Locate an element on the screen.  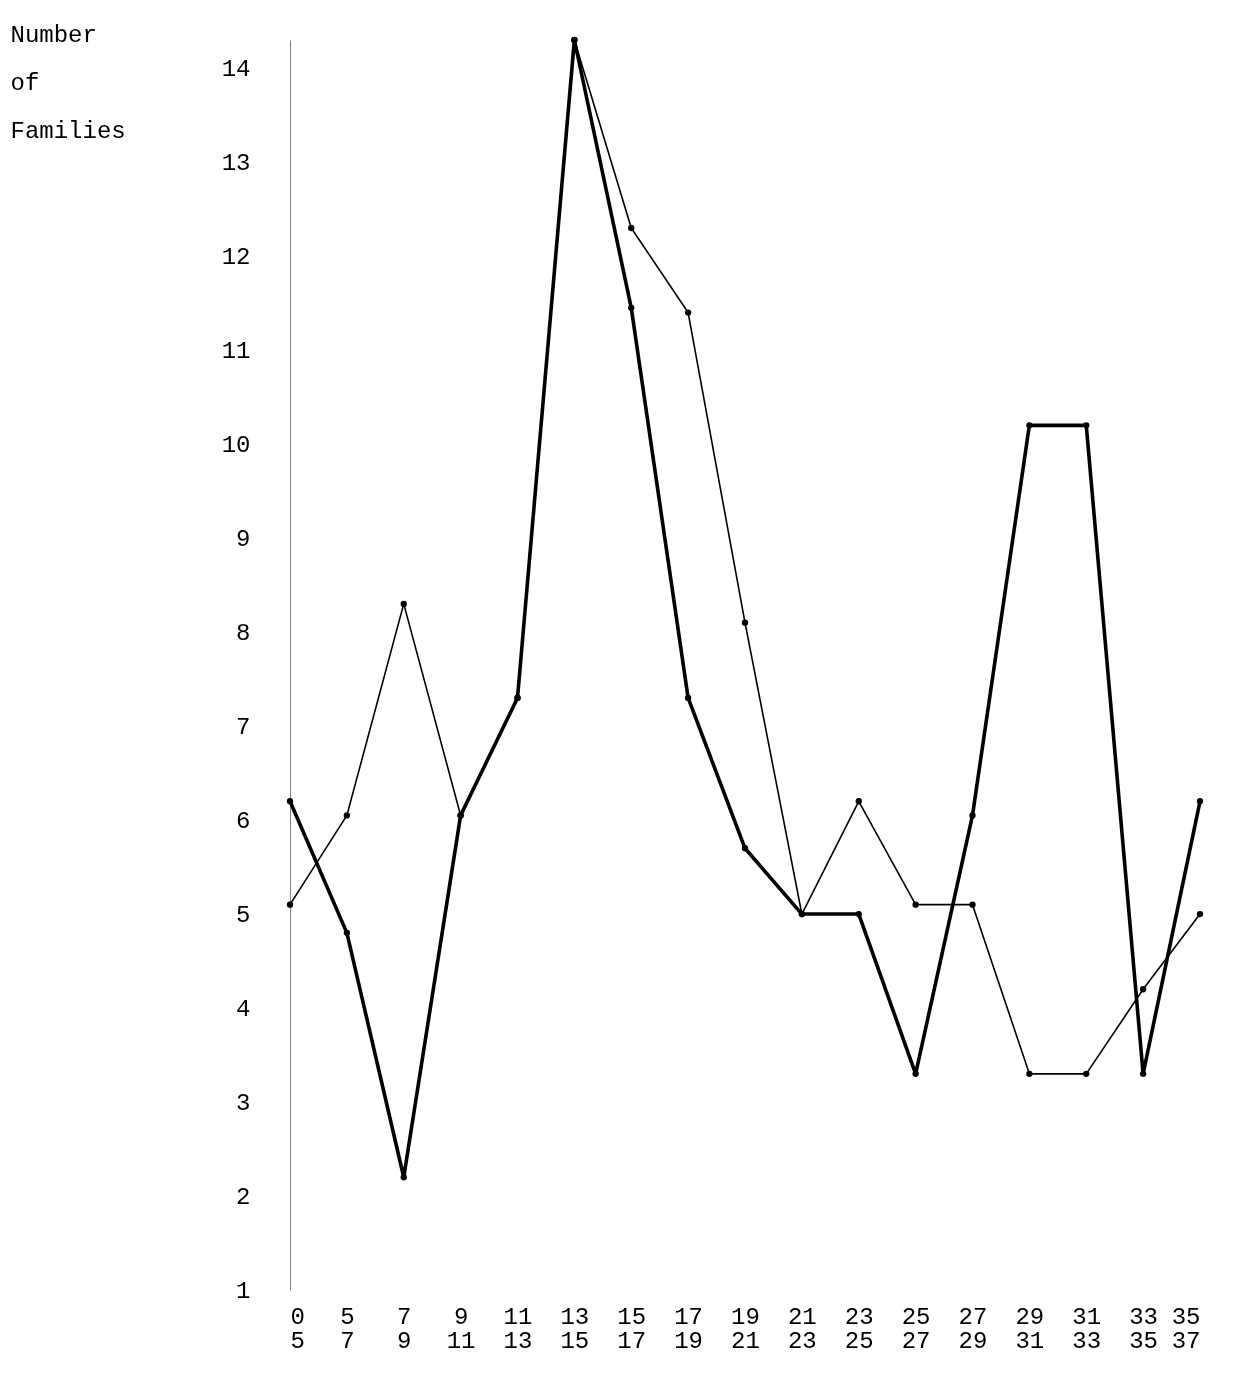
x-tick-label: 29 31 is located at coordinates (1030, 1329).